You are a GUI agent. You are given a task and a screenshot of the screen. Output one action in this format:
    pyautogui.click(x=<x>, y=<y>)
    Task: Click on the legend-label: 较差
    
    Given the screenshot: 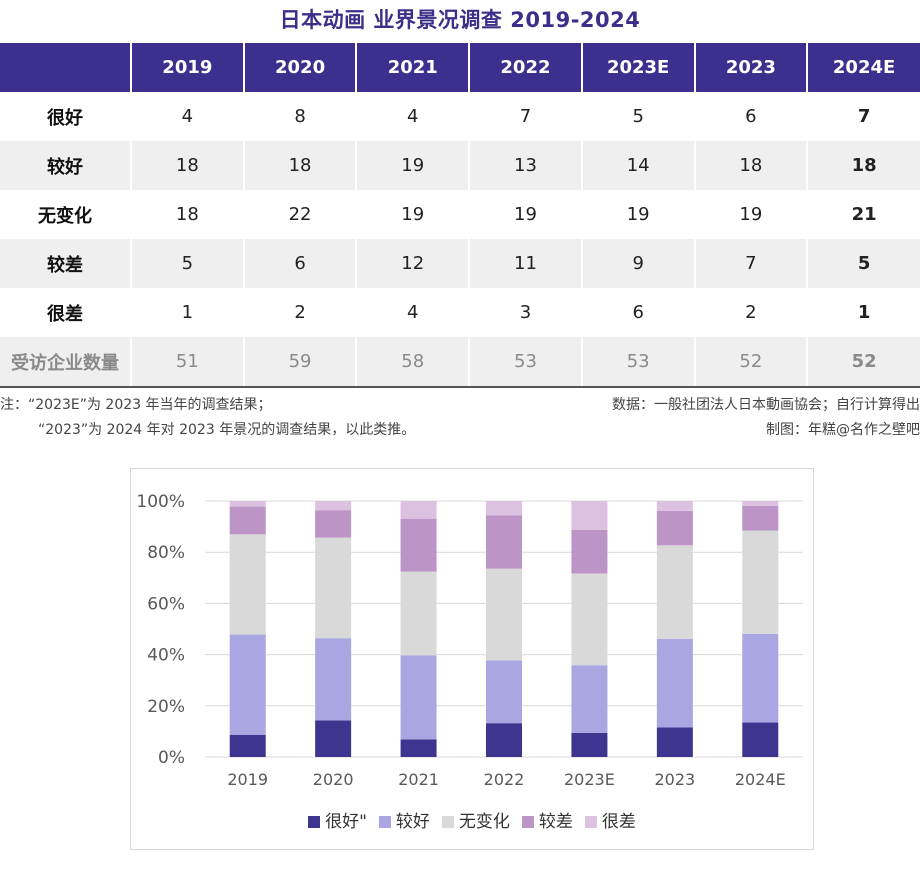 What is the action you would take?
    pyautogui.click(x=555, y=822)
    